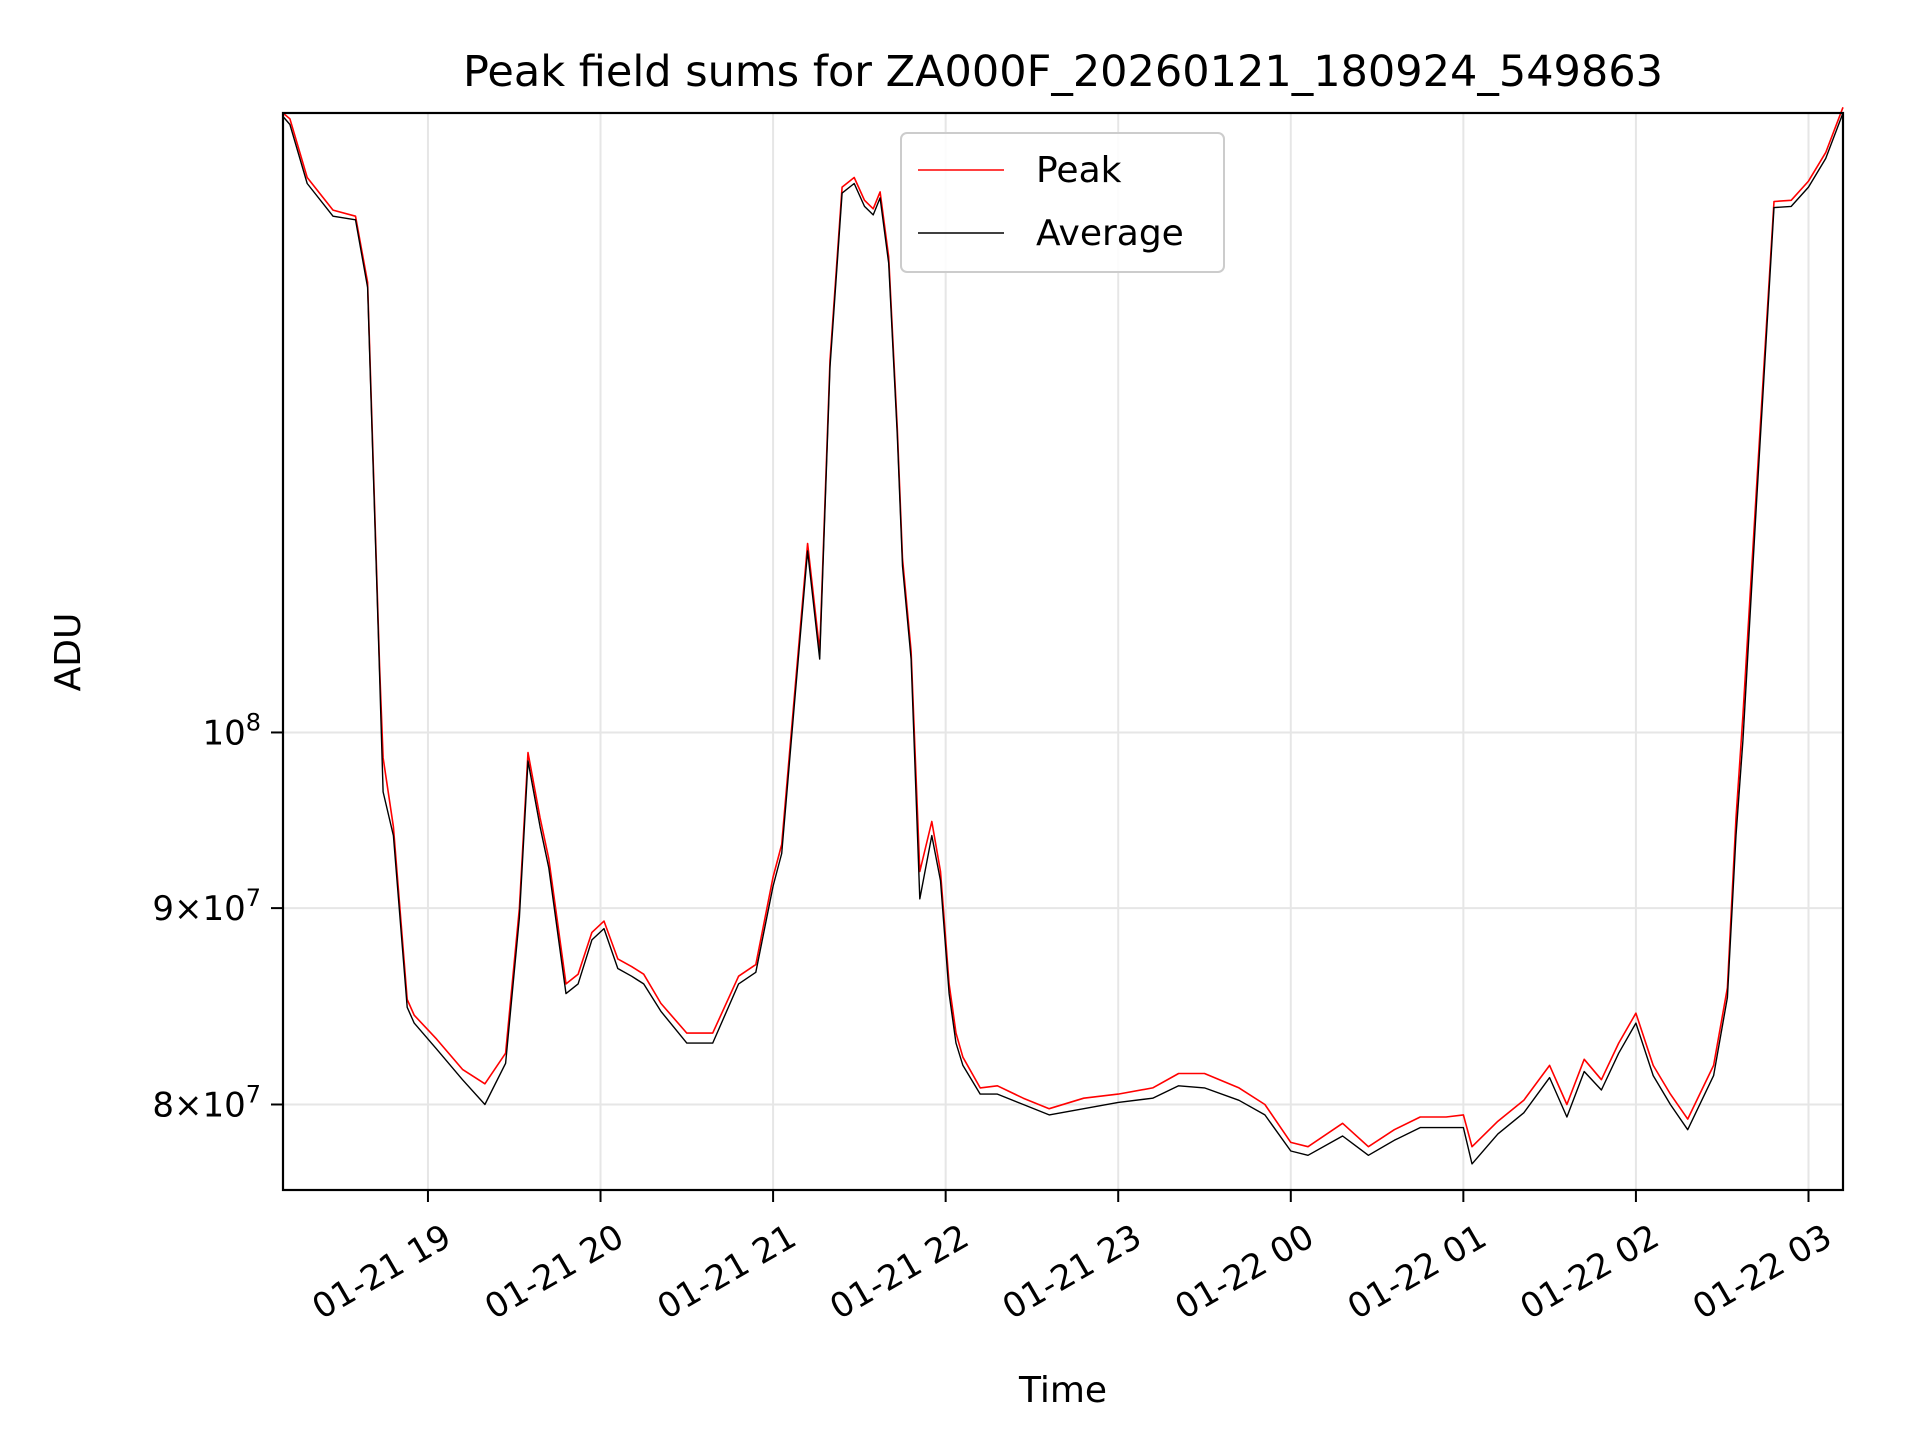  Describe the element at coordinates (1079, 170) in the screenshot. I see `legend-label-peak: Peak` at that location.